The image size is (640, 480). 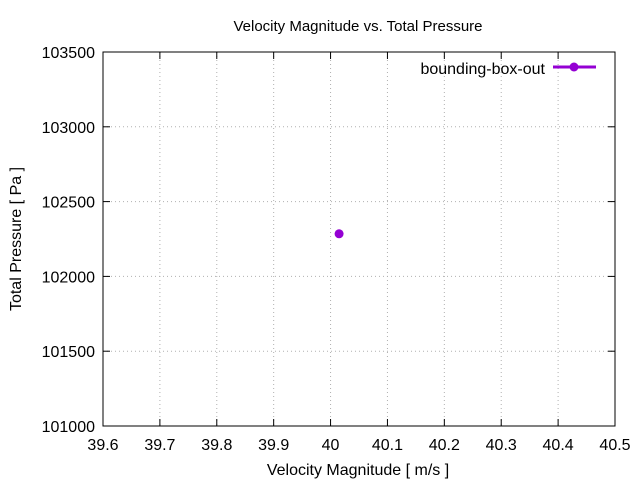 What do you see at coordinates (357, 26) in the screenshot?
I see `chart-title: Velocity Magnitude vs. Total Pressure` at bounding box center [357, 26].